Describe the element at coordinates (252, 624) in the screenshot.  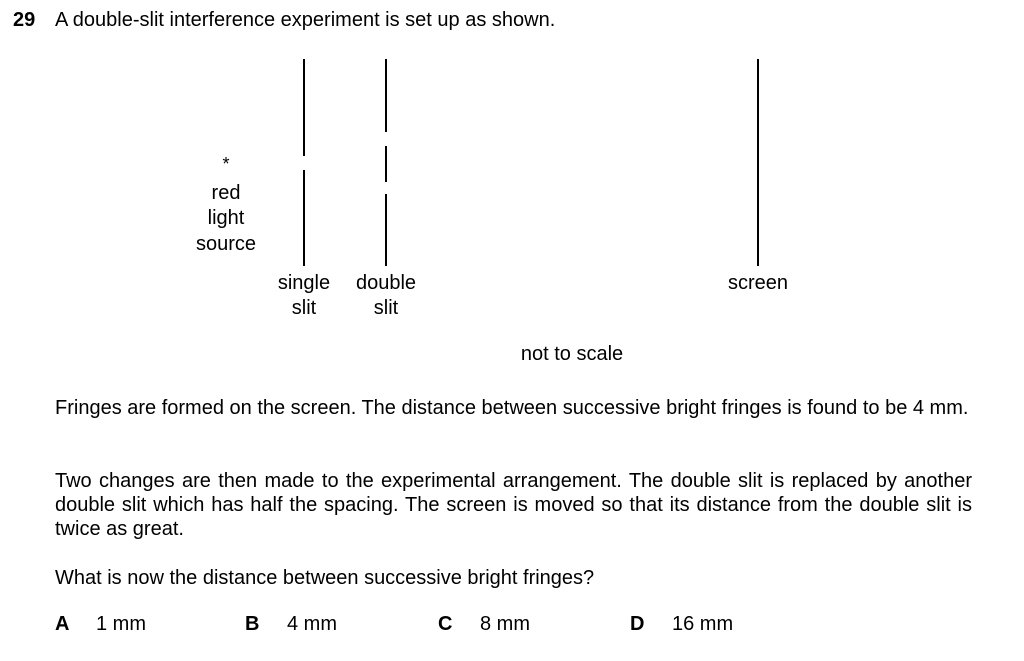
I see `option-b-letter: B` at that location.